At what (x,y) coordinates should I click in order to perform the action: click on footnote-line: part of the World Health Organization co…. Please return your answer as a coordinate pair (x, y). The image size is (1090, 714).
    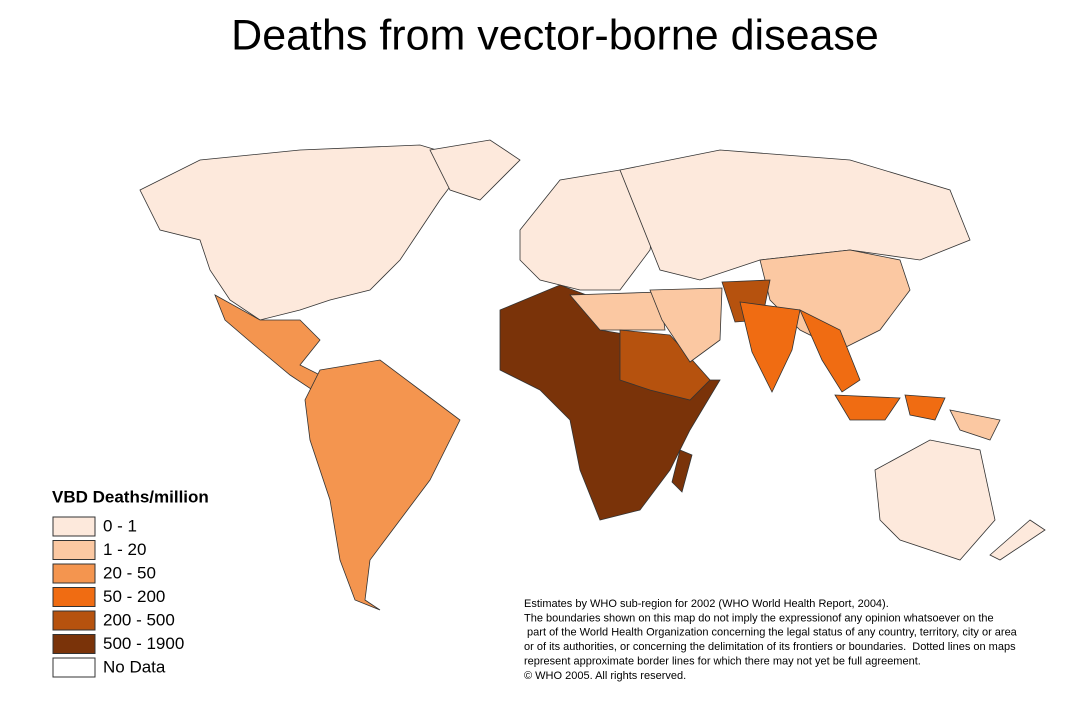
    Looking at the image, I should click on (771, 633).